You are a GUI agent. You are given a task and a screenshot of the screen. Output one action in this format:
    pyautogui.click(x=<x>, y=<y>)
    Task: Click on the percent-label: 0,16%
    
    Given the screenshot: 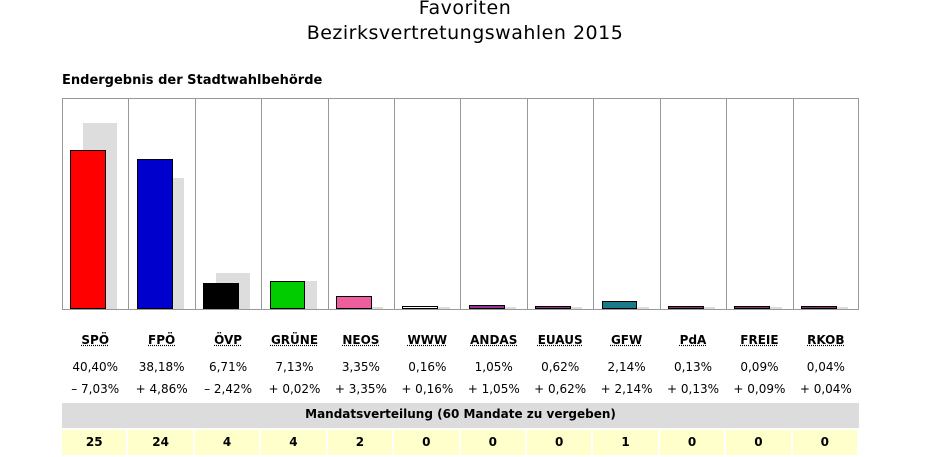 What is the action you would take?
    pyautogui.click(x=427, y=367)
    